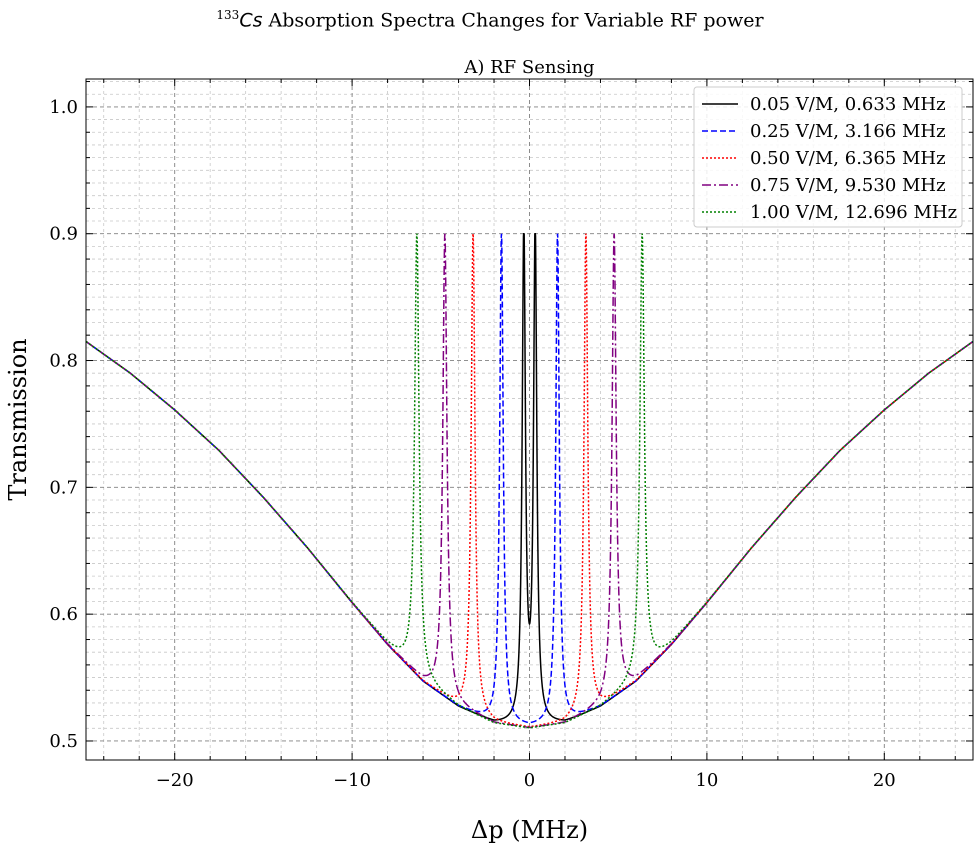 The height and width of the screenshot is (852, 980). What do you see at coordinates (528, 67) in the screenshot?
I see `axes-title: A) RF Sensing` at bounding box center [528, 67].